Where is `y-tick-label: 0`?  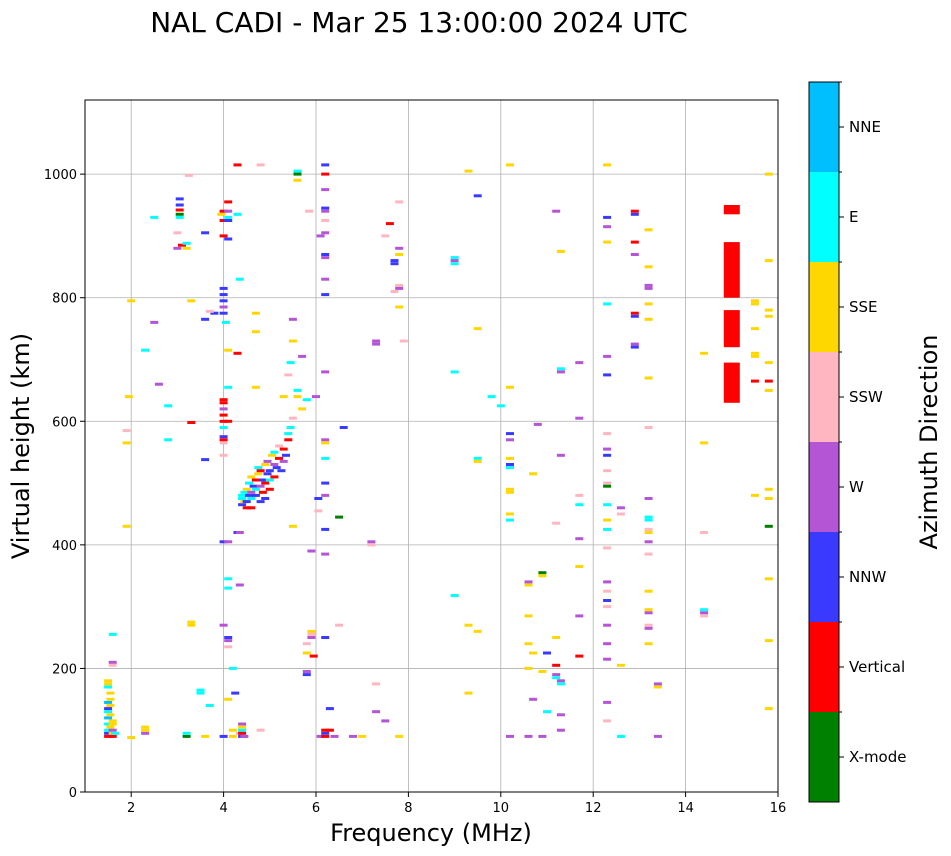
y-tick-label: 0 is located at coordinates (73, 793).